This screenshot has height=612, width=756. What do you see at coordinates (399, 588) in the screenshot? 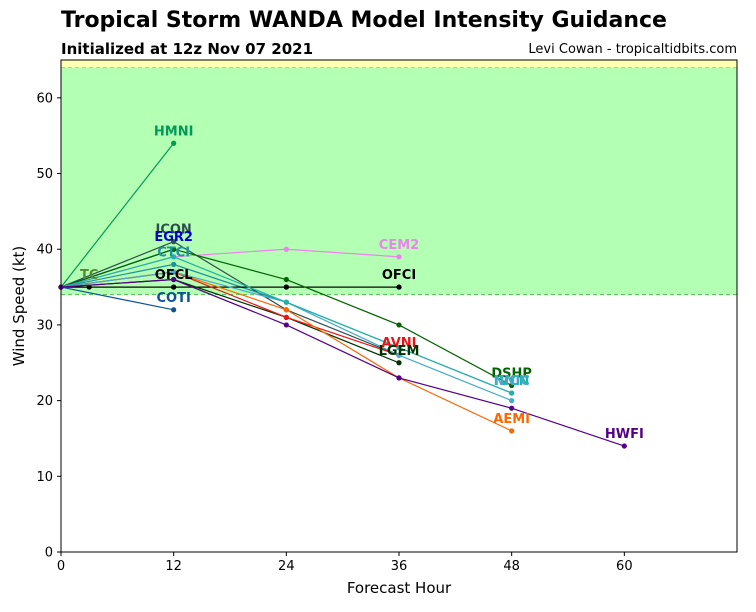
I see `x-axis-label: Forecast Hour` at bounding box center [399, 588].